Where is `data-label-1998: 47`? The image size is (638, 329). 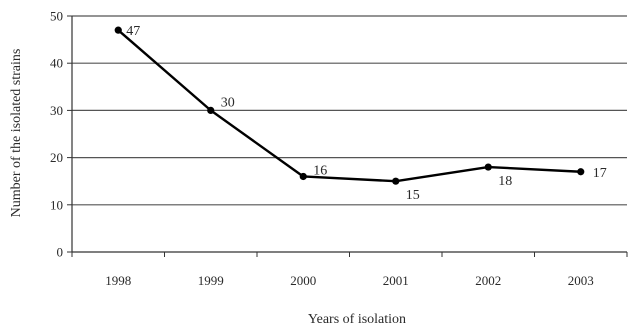 data-label-1998: 47 is located at coordinates (133, 31).